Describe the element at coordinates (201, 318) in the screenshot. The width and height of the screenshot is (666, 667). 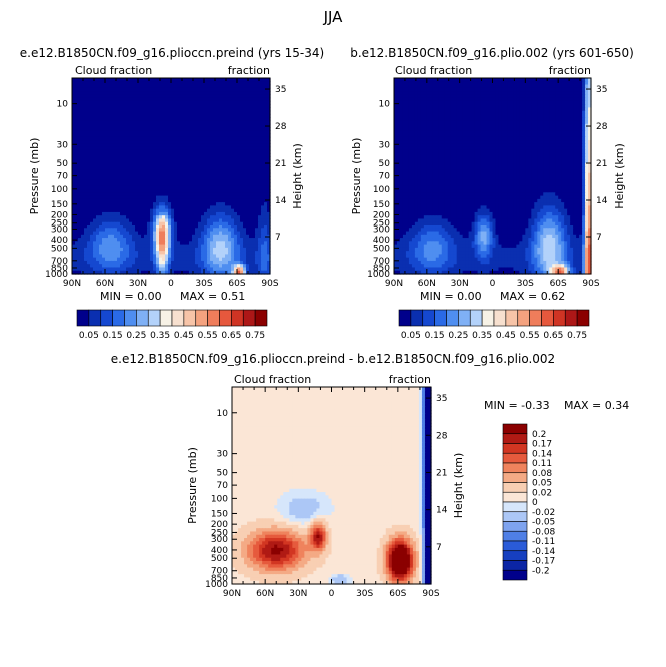
I see `colorbar-swatch` at that location.